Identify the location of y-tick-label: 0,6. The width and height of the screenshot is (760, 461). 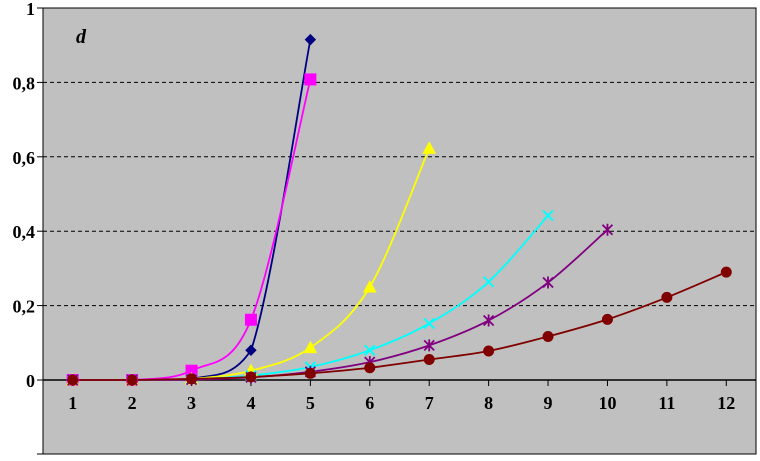
(24, 158).